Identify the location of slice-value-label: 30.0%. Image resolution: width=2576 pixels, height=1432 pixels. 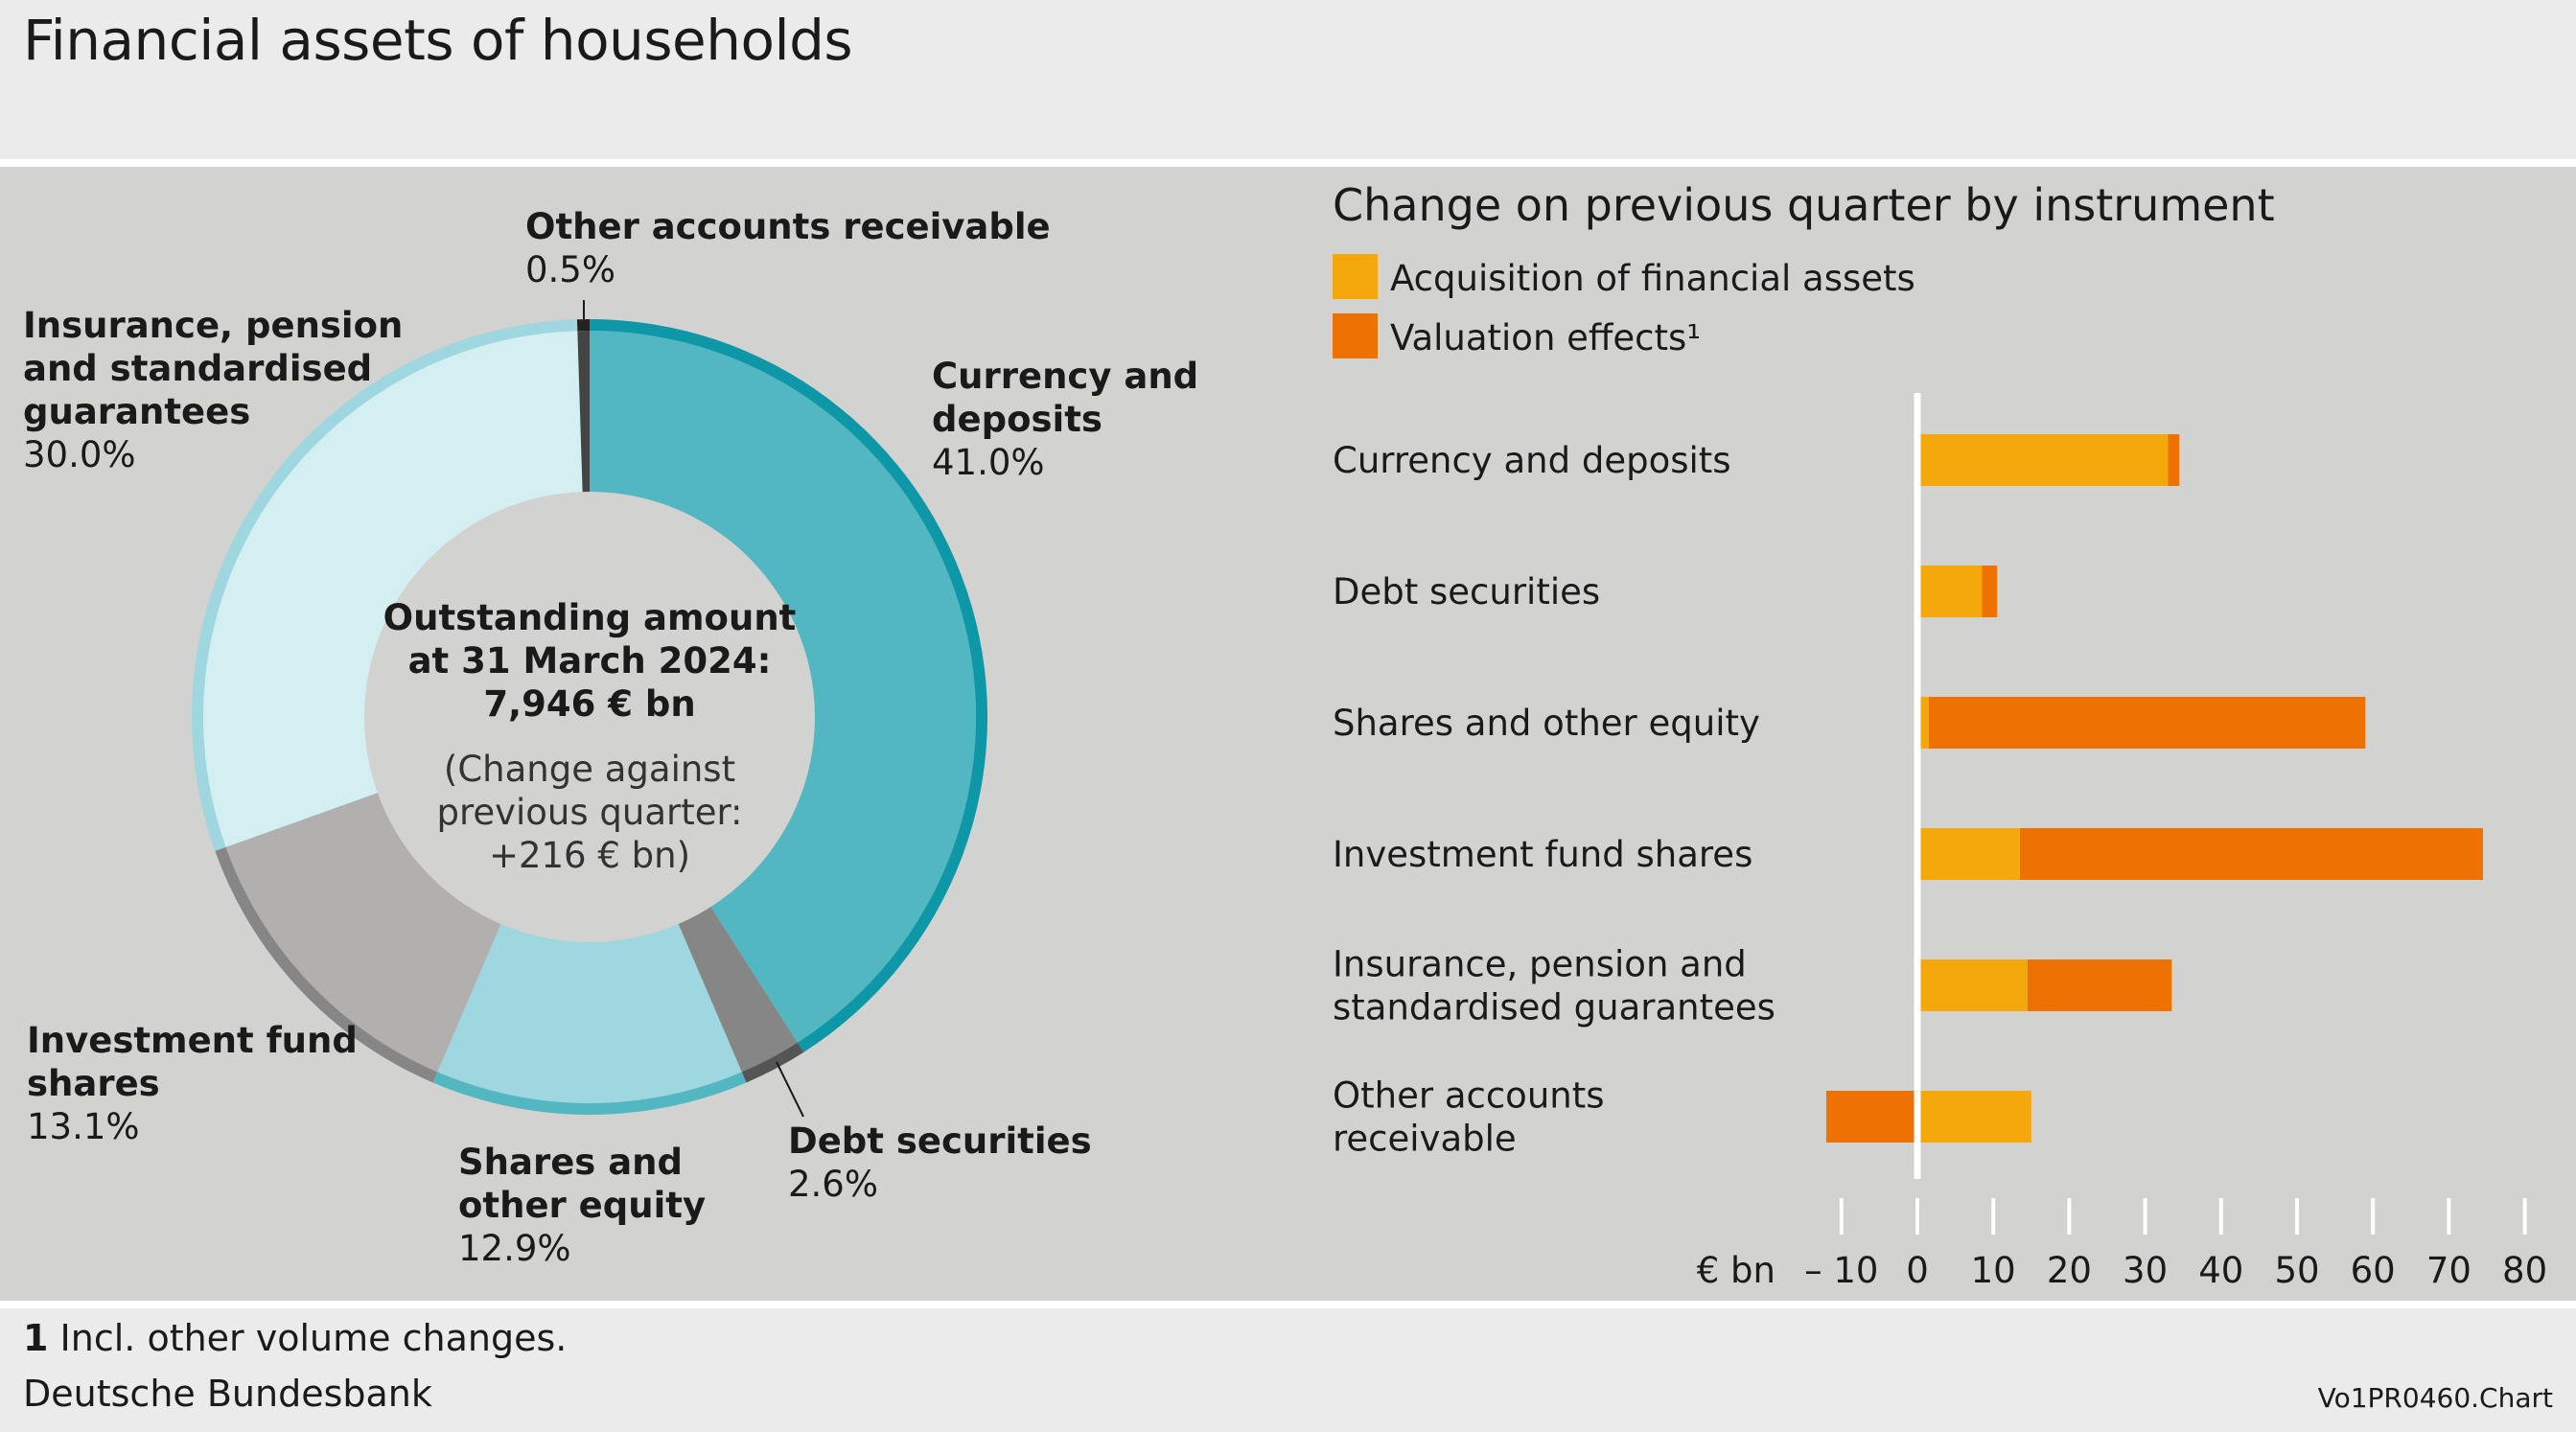
(80, 454).